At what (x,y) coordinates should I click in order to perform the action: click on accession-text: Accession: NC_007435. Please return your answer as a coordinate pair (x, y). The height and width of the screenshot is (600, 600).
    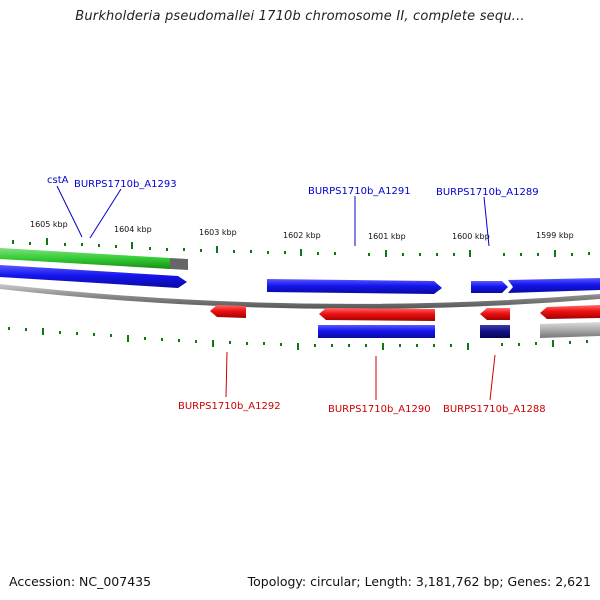
    Looking at the image, I should click on (80, 581).